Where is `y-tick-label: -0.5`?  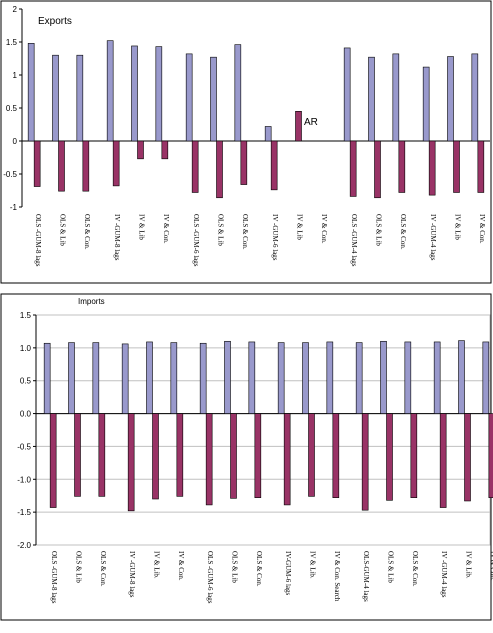 y-tick-label: -0.5 is located at coordinates (10, 174).